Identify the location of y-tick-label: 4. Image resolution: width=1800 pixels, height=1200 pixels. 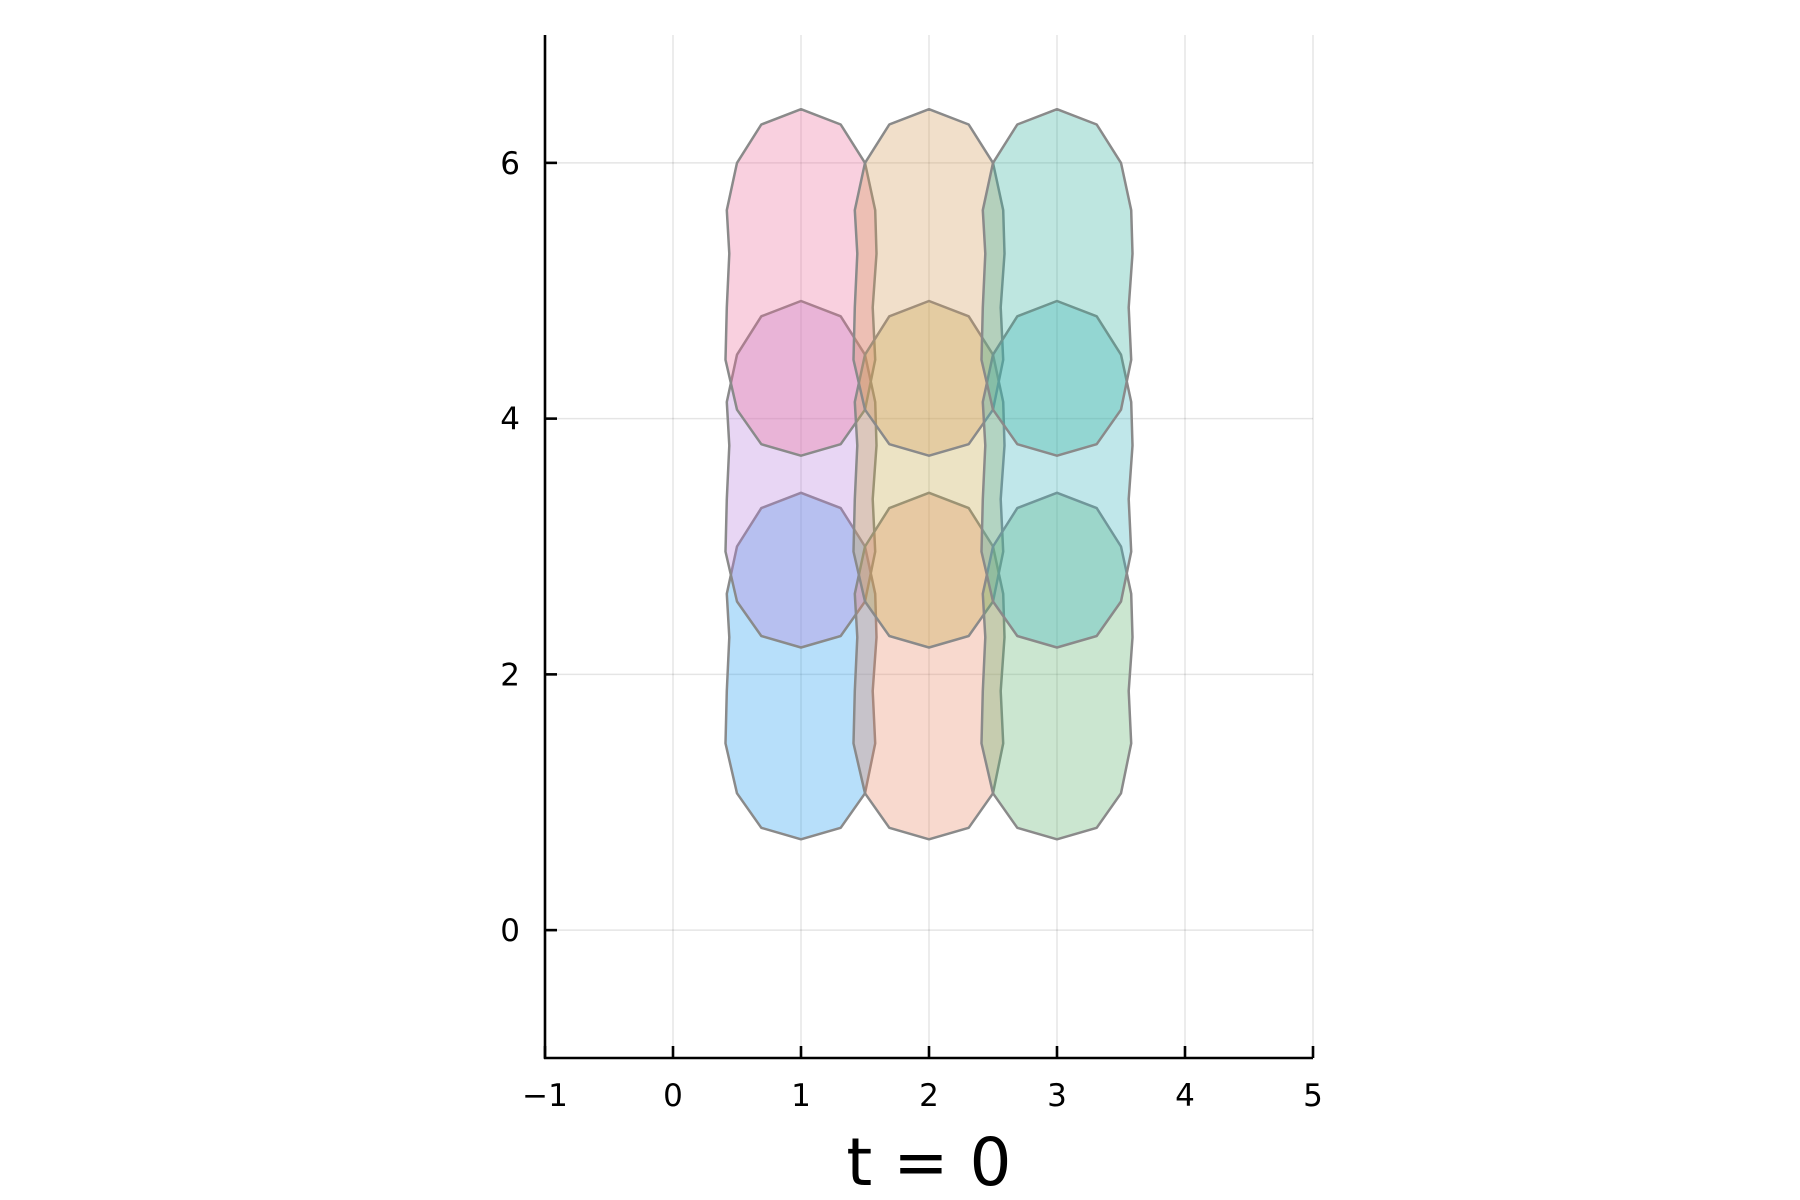
(510, 420).